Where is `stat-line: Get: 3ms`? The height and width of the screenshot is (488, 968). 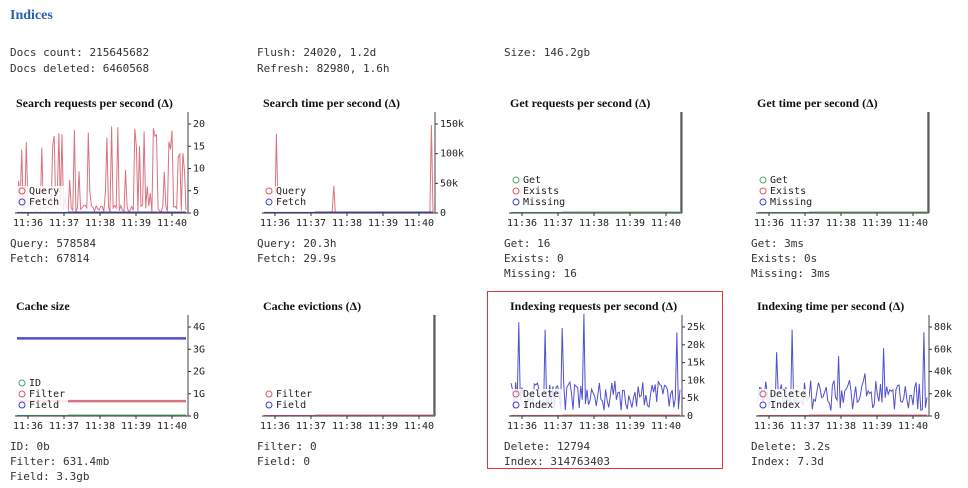 stat-line: Get: 3ms is located at coordinates (777, 243).